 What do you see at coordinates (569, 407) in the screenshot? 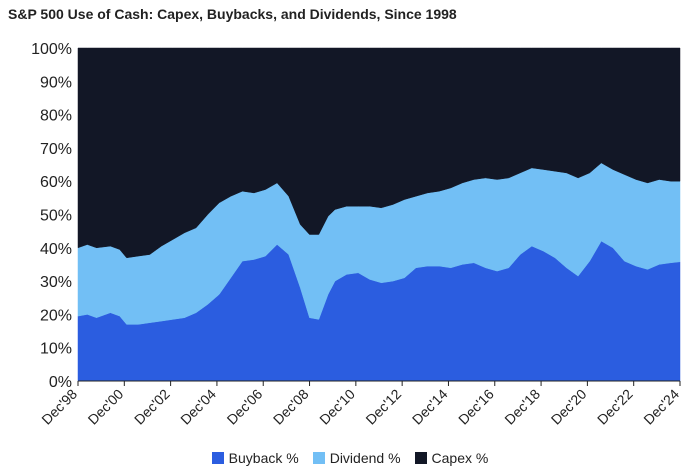
I see `x-tick-label: Dec'20` at bounding box center [569, 407].